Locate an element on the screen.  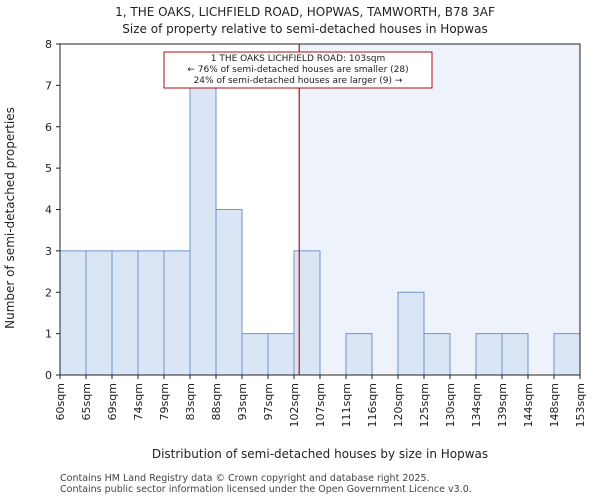
bar-69sqm is located at coordinates (125, 313).